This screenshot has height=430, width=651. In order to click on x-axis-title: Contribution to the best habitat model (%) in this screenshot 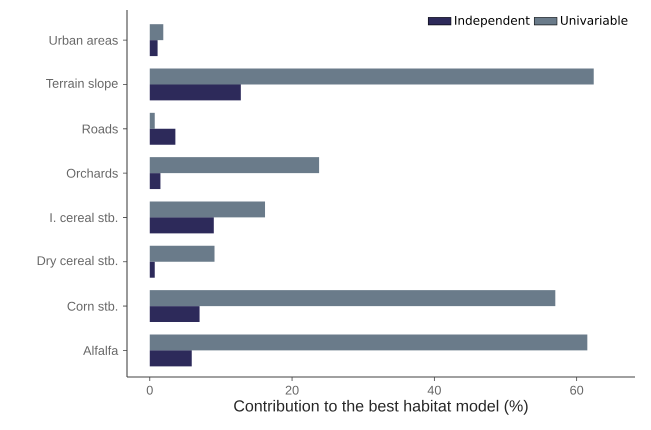, I will do `click(381, 407)`.